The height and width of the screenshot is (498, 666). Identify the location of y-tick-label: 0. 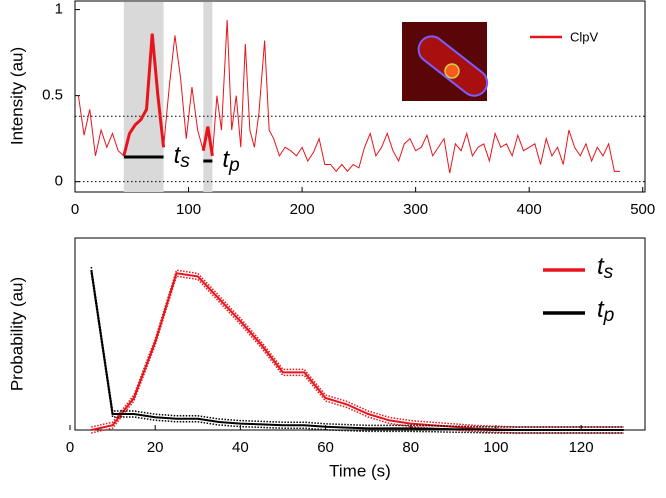
(59, 181).